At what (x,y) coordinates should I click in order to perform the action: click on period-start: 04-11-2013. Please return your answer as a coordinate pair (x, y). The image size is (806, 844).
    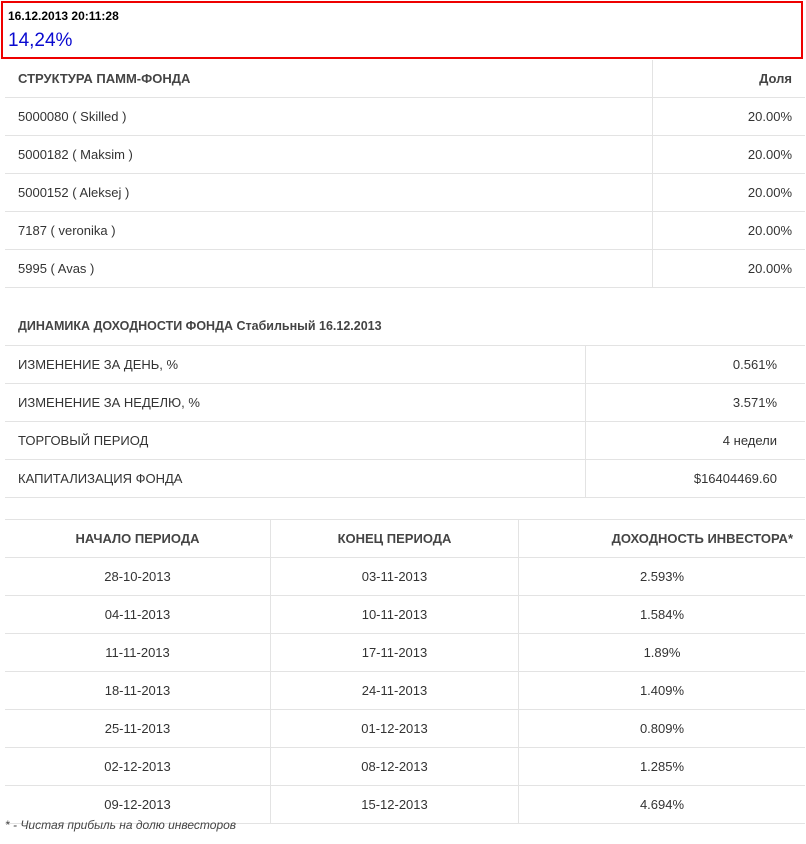
    Looking at the image, I should click on (138, 614).